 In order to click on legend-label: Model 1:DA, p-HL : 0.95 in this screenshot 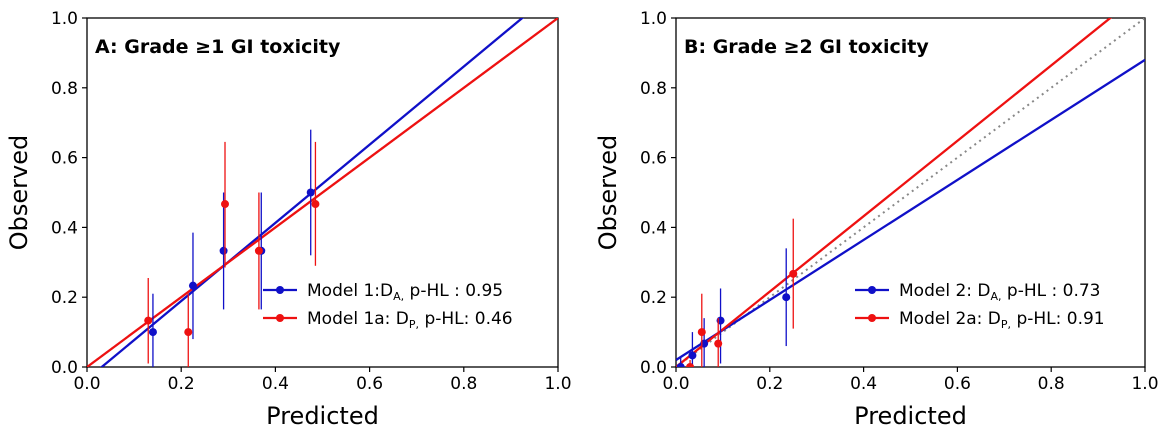, I will do `click(405, 292)`.